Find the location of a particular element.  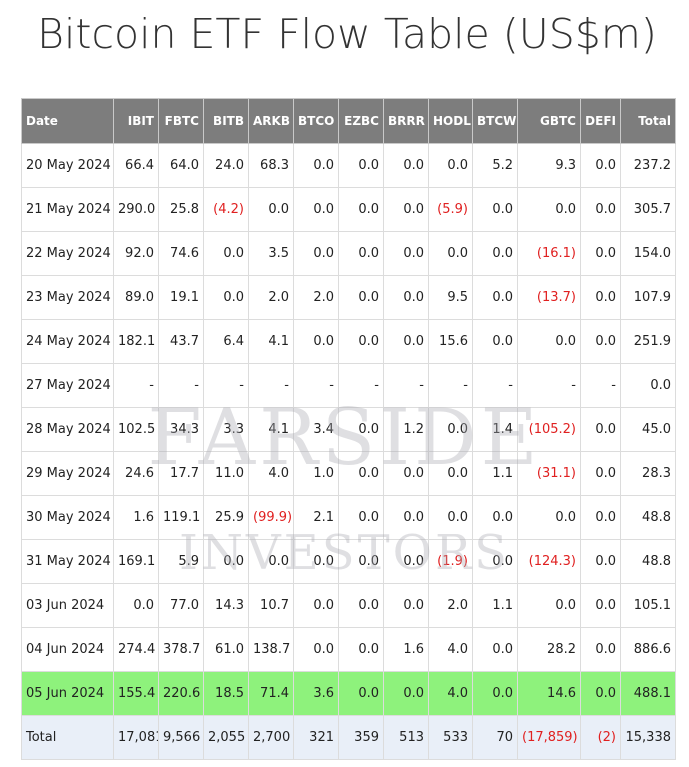

value-cell-arkb: 4.1 is located at coordinates (271, 341).